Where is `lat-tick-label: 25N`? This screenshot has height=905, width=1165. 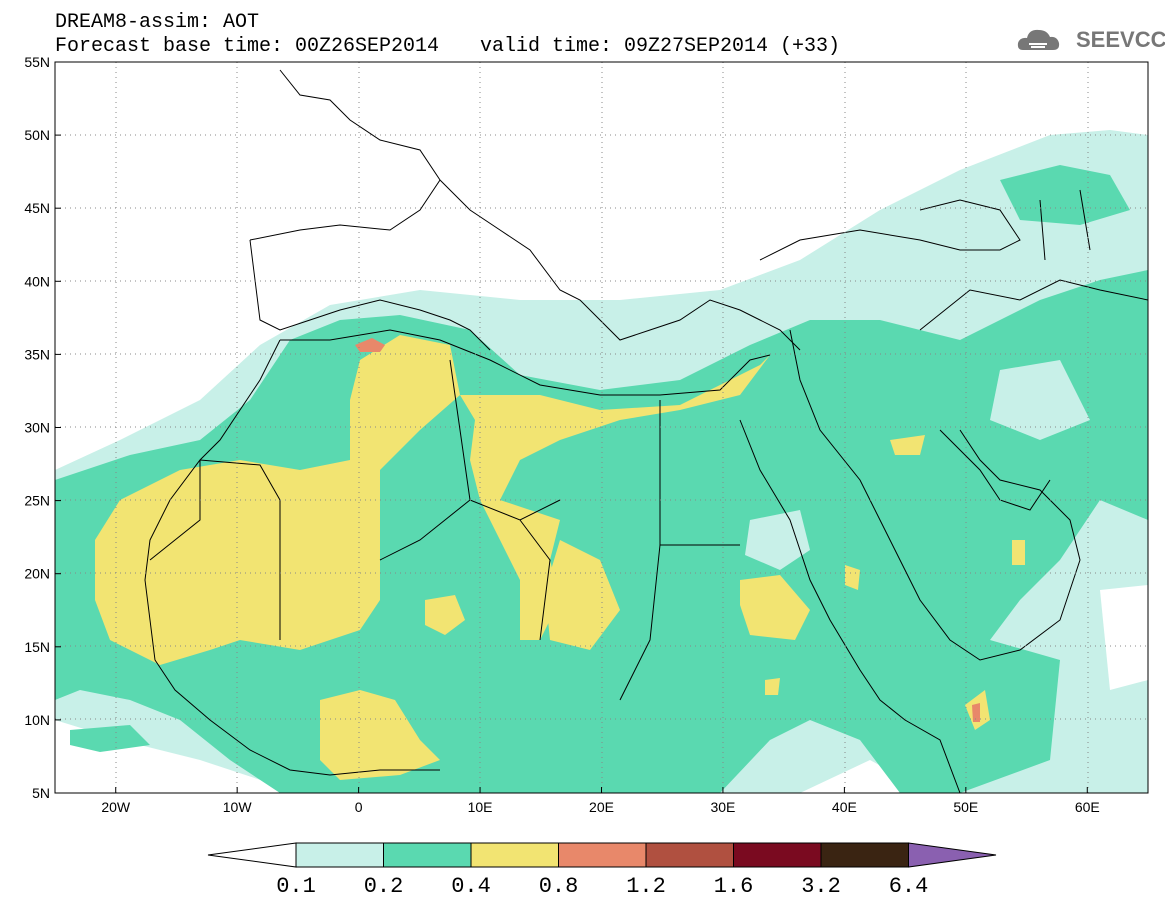
lat-tick-label: 25N is located at coordinates (37, 501).